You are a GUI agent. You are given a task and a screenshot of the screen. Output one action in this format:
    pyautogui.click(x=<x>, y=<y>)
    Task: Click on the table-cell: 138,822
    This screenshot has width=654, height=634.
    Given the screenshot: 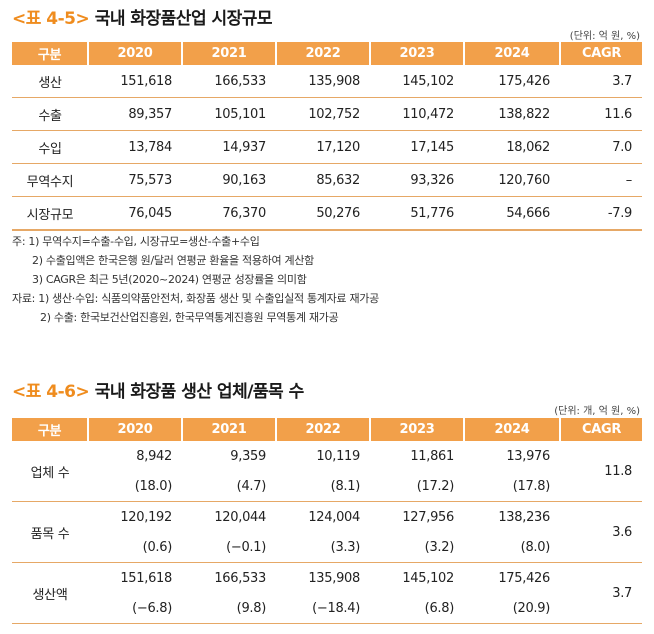 What is the action you would take?
    pyautogui.click(x=512, y=114)
    